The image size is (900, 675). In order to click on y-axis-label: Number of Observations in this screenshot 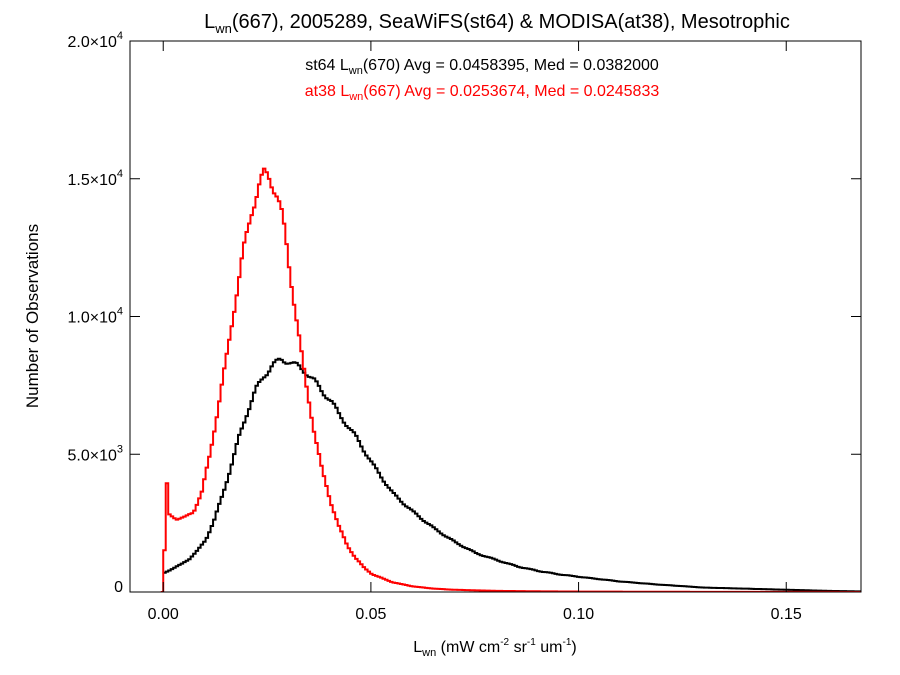, I will do `click(32, 316)`.